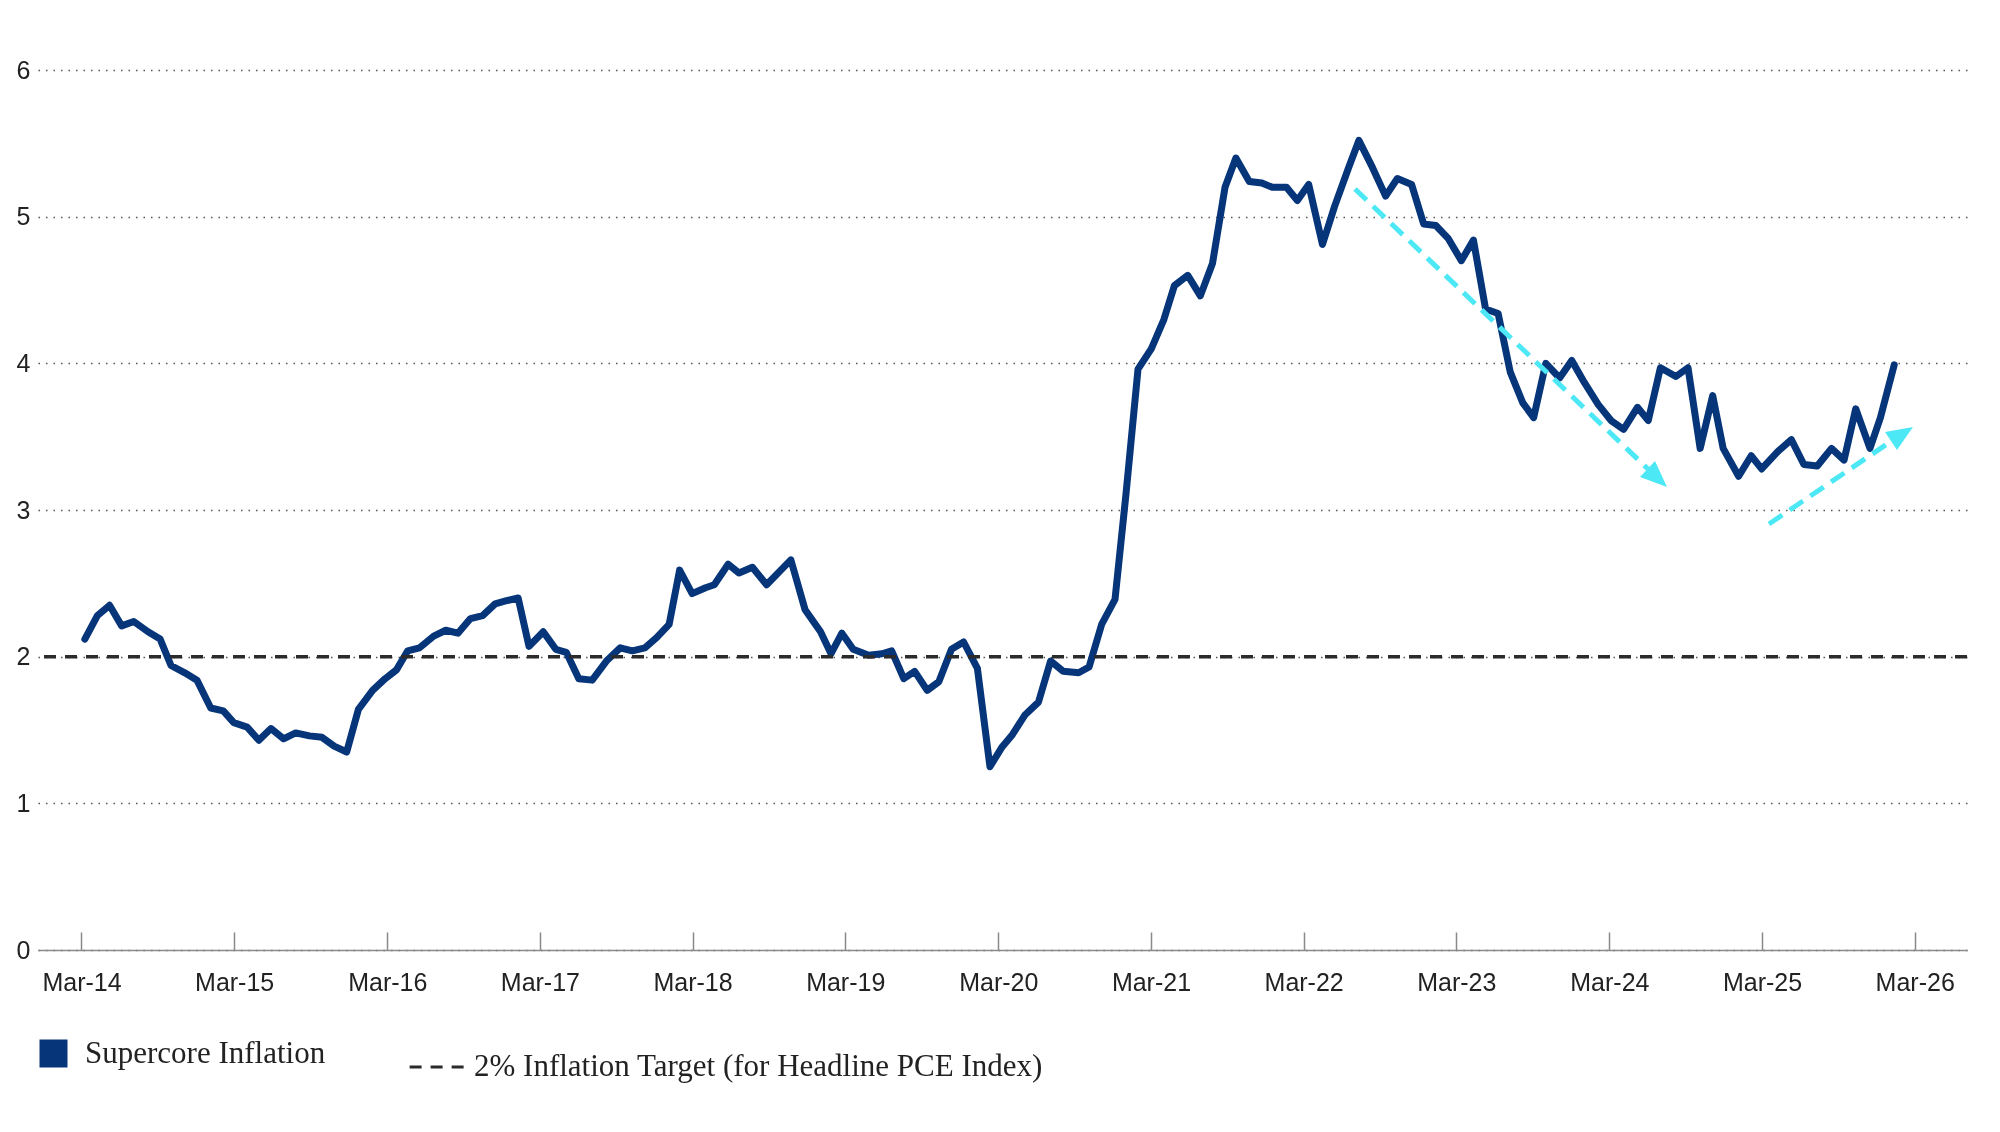  What do you see at coordinates (23, 949) in the screenshot?
I see `y-tick-label: 0` at bounding box center [23, 949].